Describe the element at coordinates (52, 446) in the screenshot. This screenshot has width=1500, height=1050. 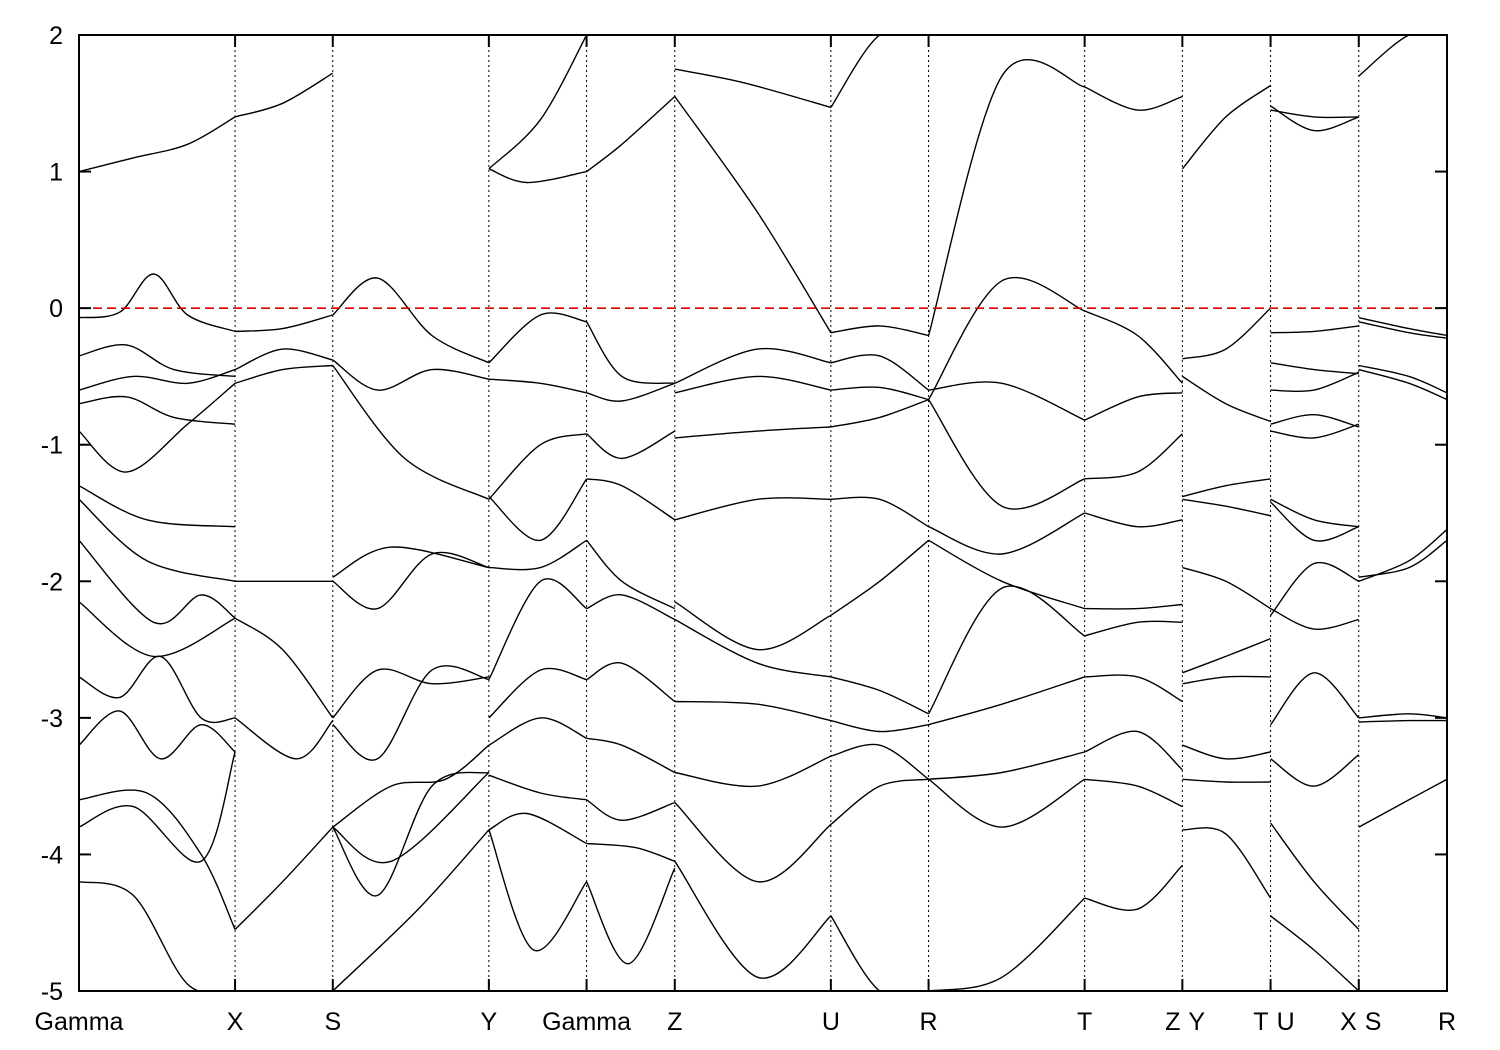
I see `y-tick-label: -1` at that location.